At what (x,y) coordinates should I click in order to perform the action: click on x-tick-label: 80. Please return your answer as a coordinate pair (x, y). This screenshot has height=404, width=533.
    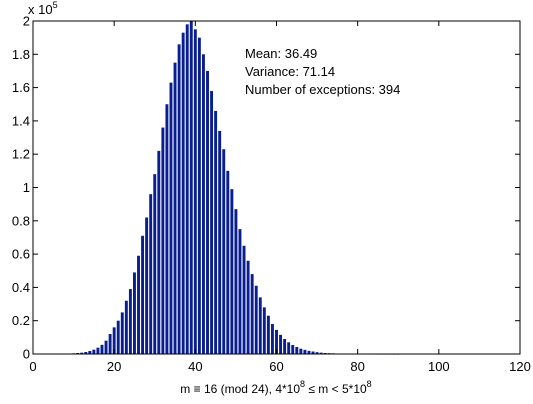
    Looking at the image, I should click on (357, 366).